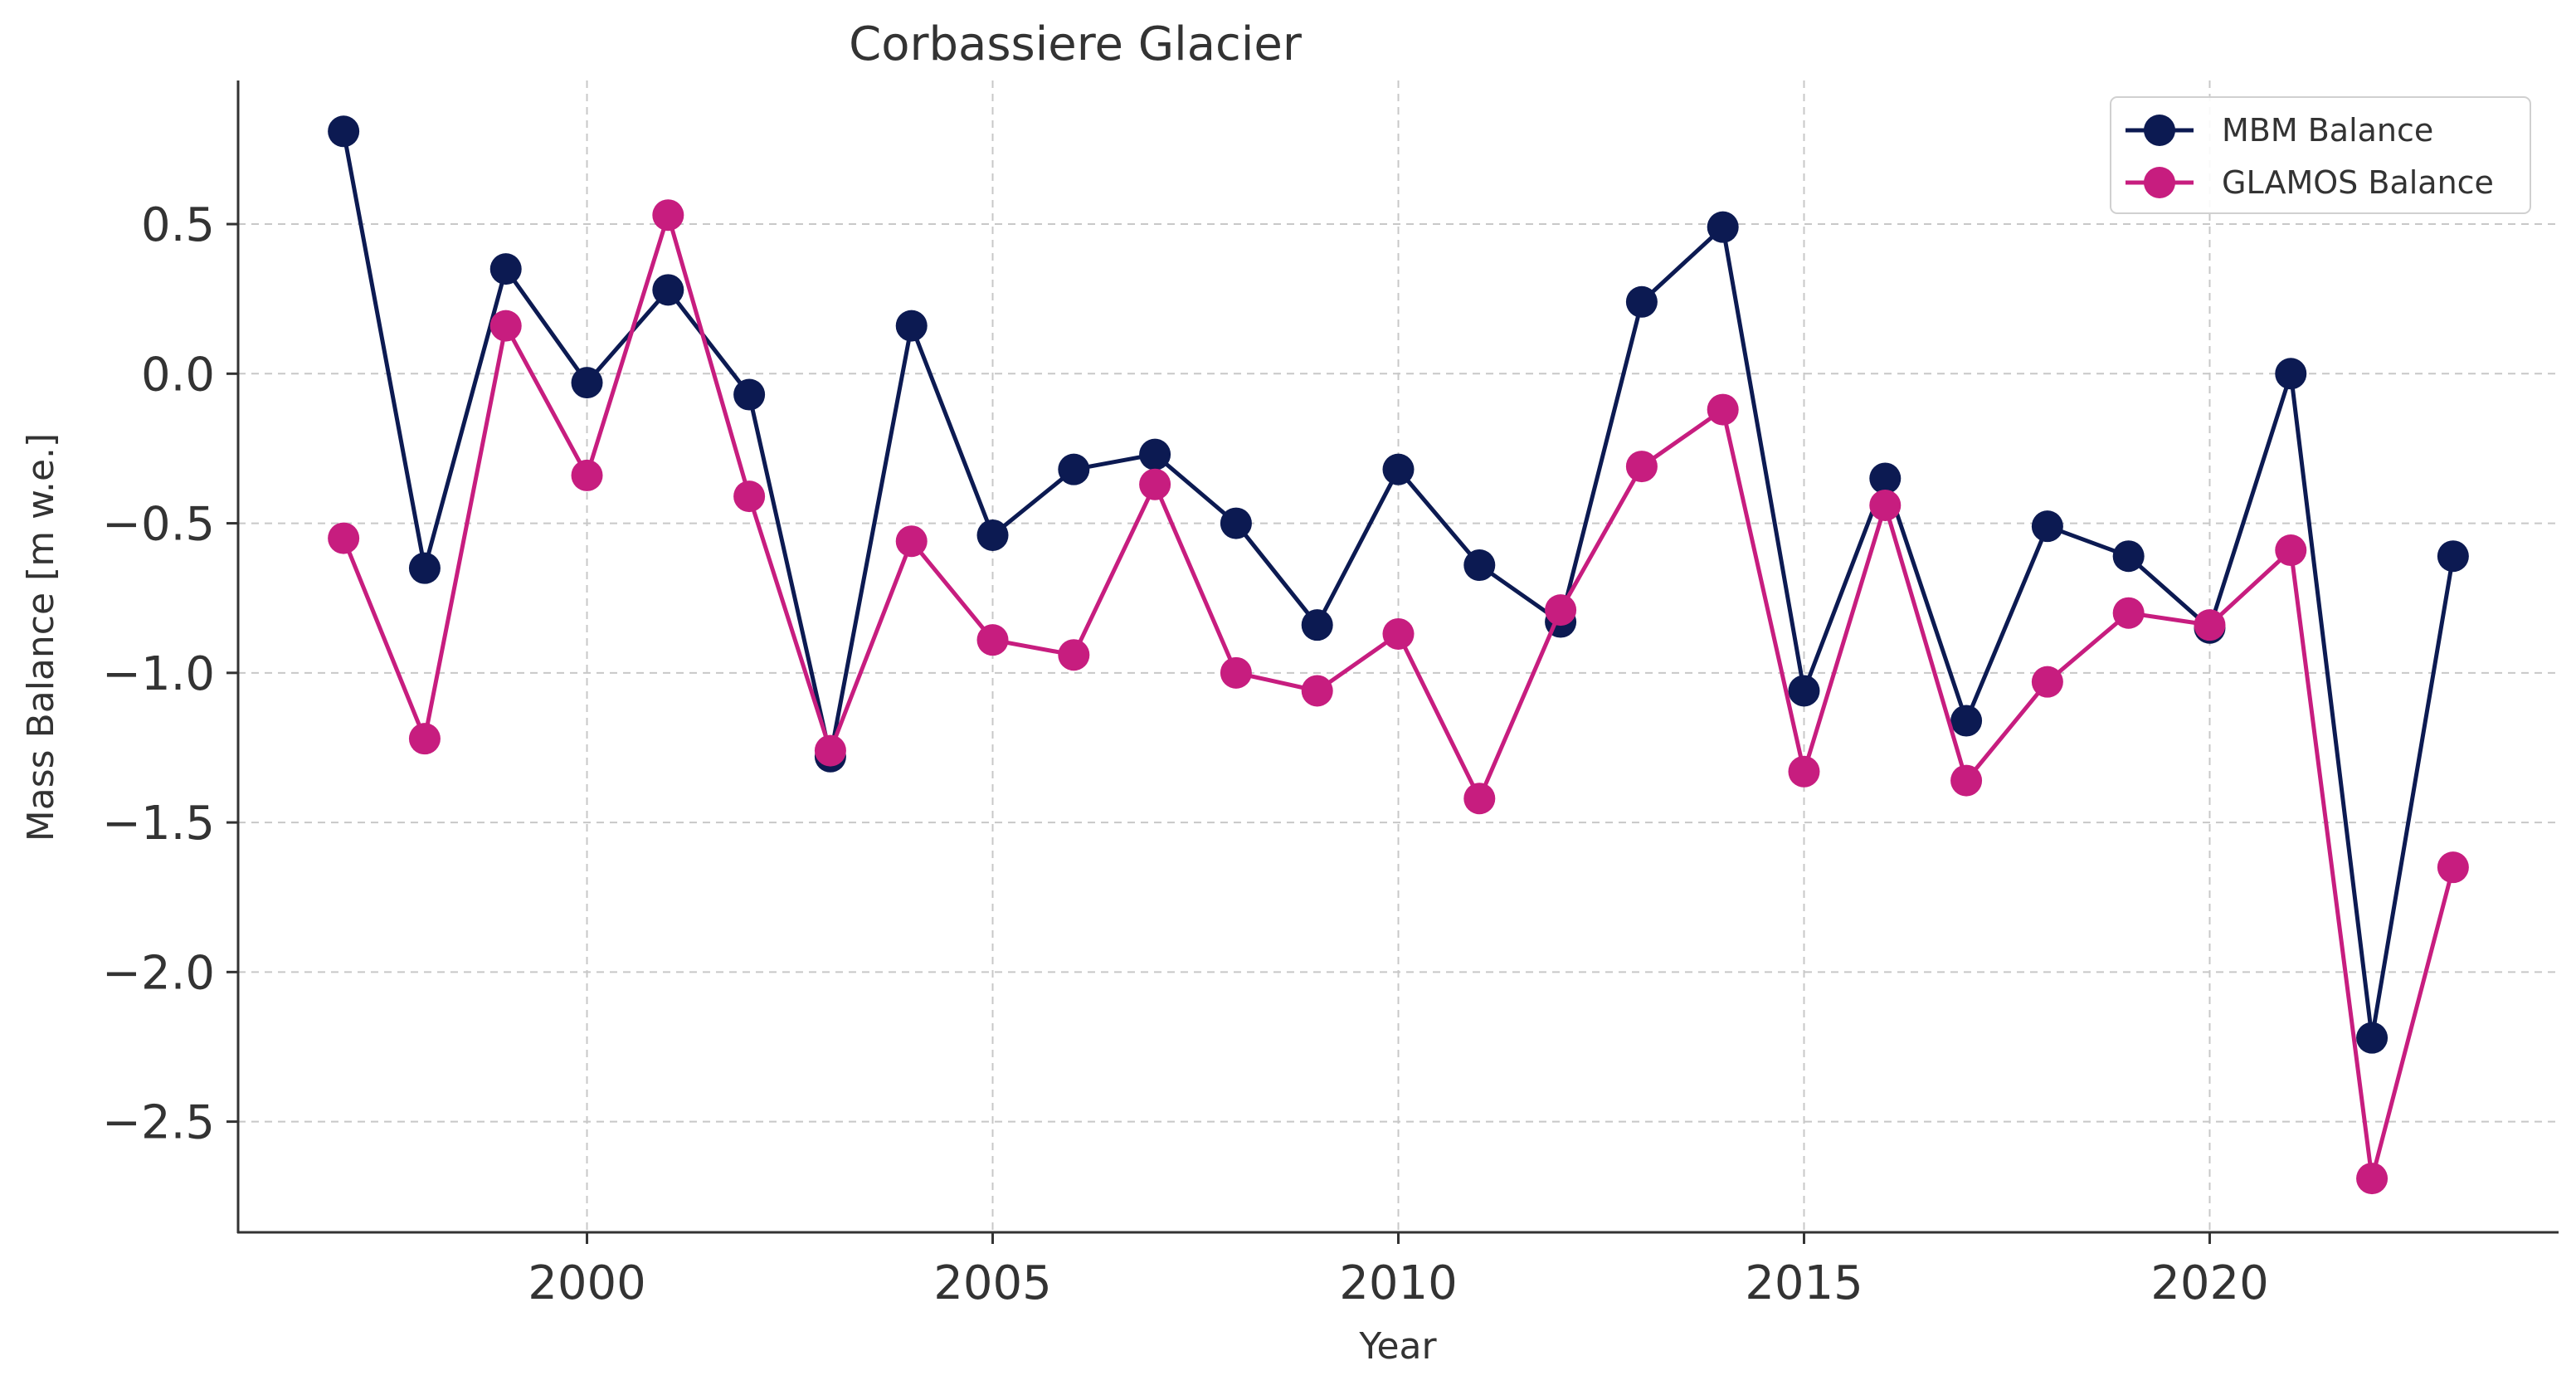 The width and height of the screenshot is (2576, 1390). Describe the element at coordinates (41, 637) in the screenshot. I see `y-axis-label: Mass Balance [m w.e.]` at that location.